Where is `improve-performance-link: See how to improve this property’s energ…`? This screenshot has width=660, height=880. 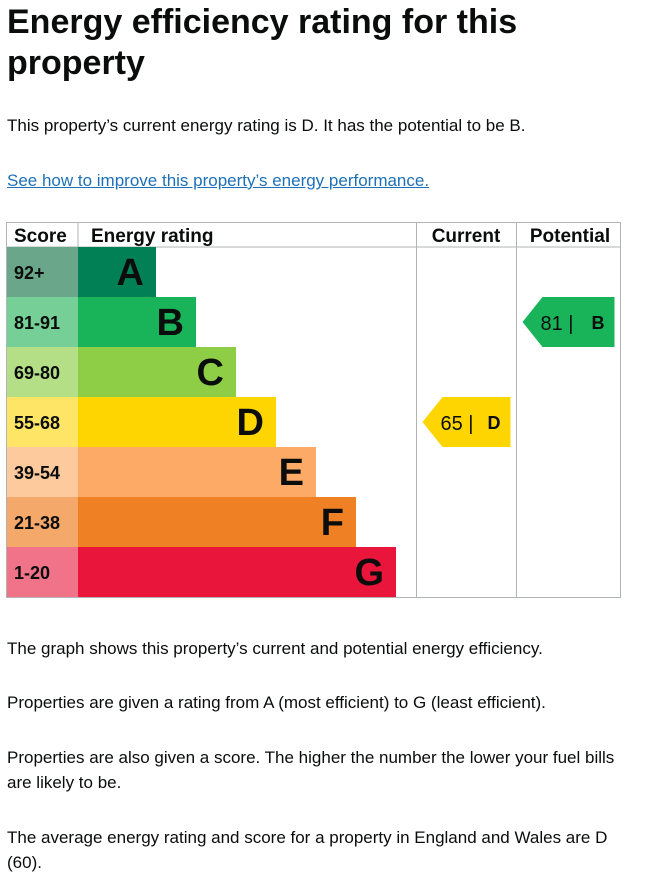 improve-performance-link: See how to improve this property’s energ… is located at coordinates (218, 180).